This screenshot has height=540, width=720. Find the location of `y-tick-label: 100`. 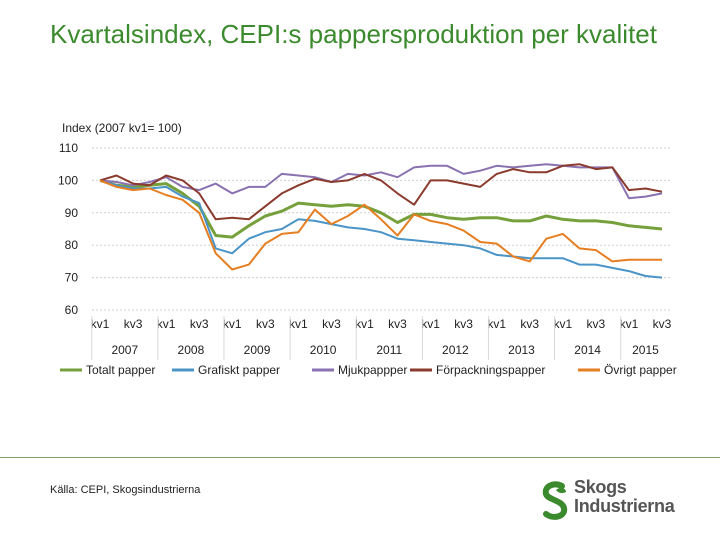

y-tick-label: 100 is located at coordinates (68, 180).